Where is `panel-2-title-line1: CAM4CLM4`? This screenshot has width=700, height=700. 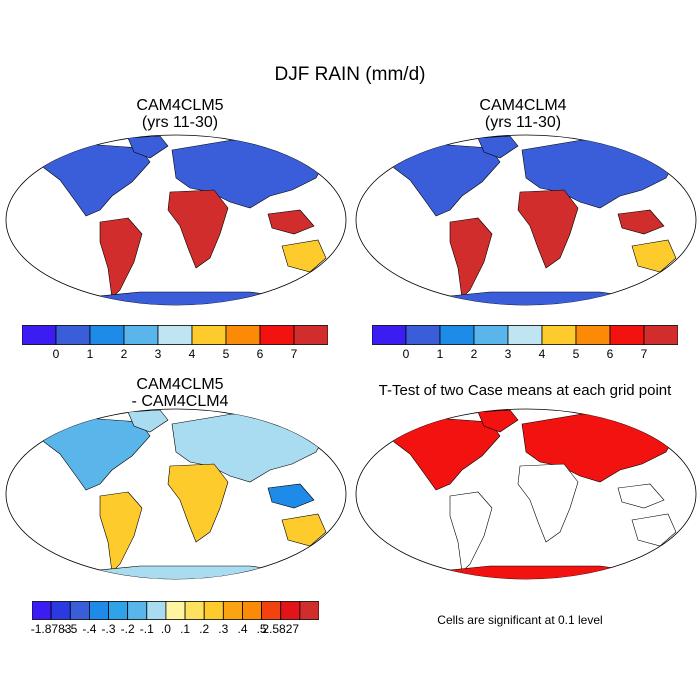
panel-2-title-line1: CAM4CLM4 is located at coordinates (523, 105).